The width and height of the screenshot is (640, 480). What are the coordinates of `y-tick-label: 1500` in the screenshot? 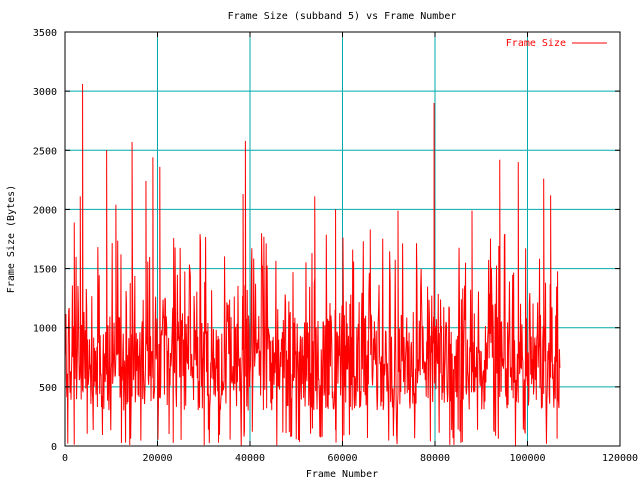 It's located at (45, 270).